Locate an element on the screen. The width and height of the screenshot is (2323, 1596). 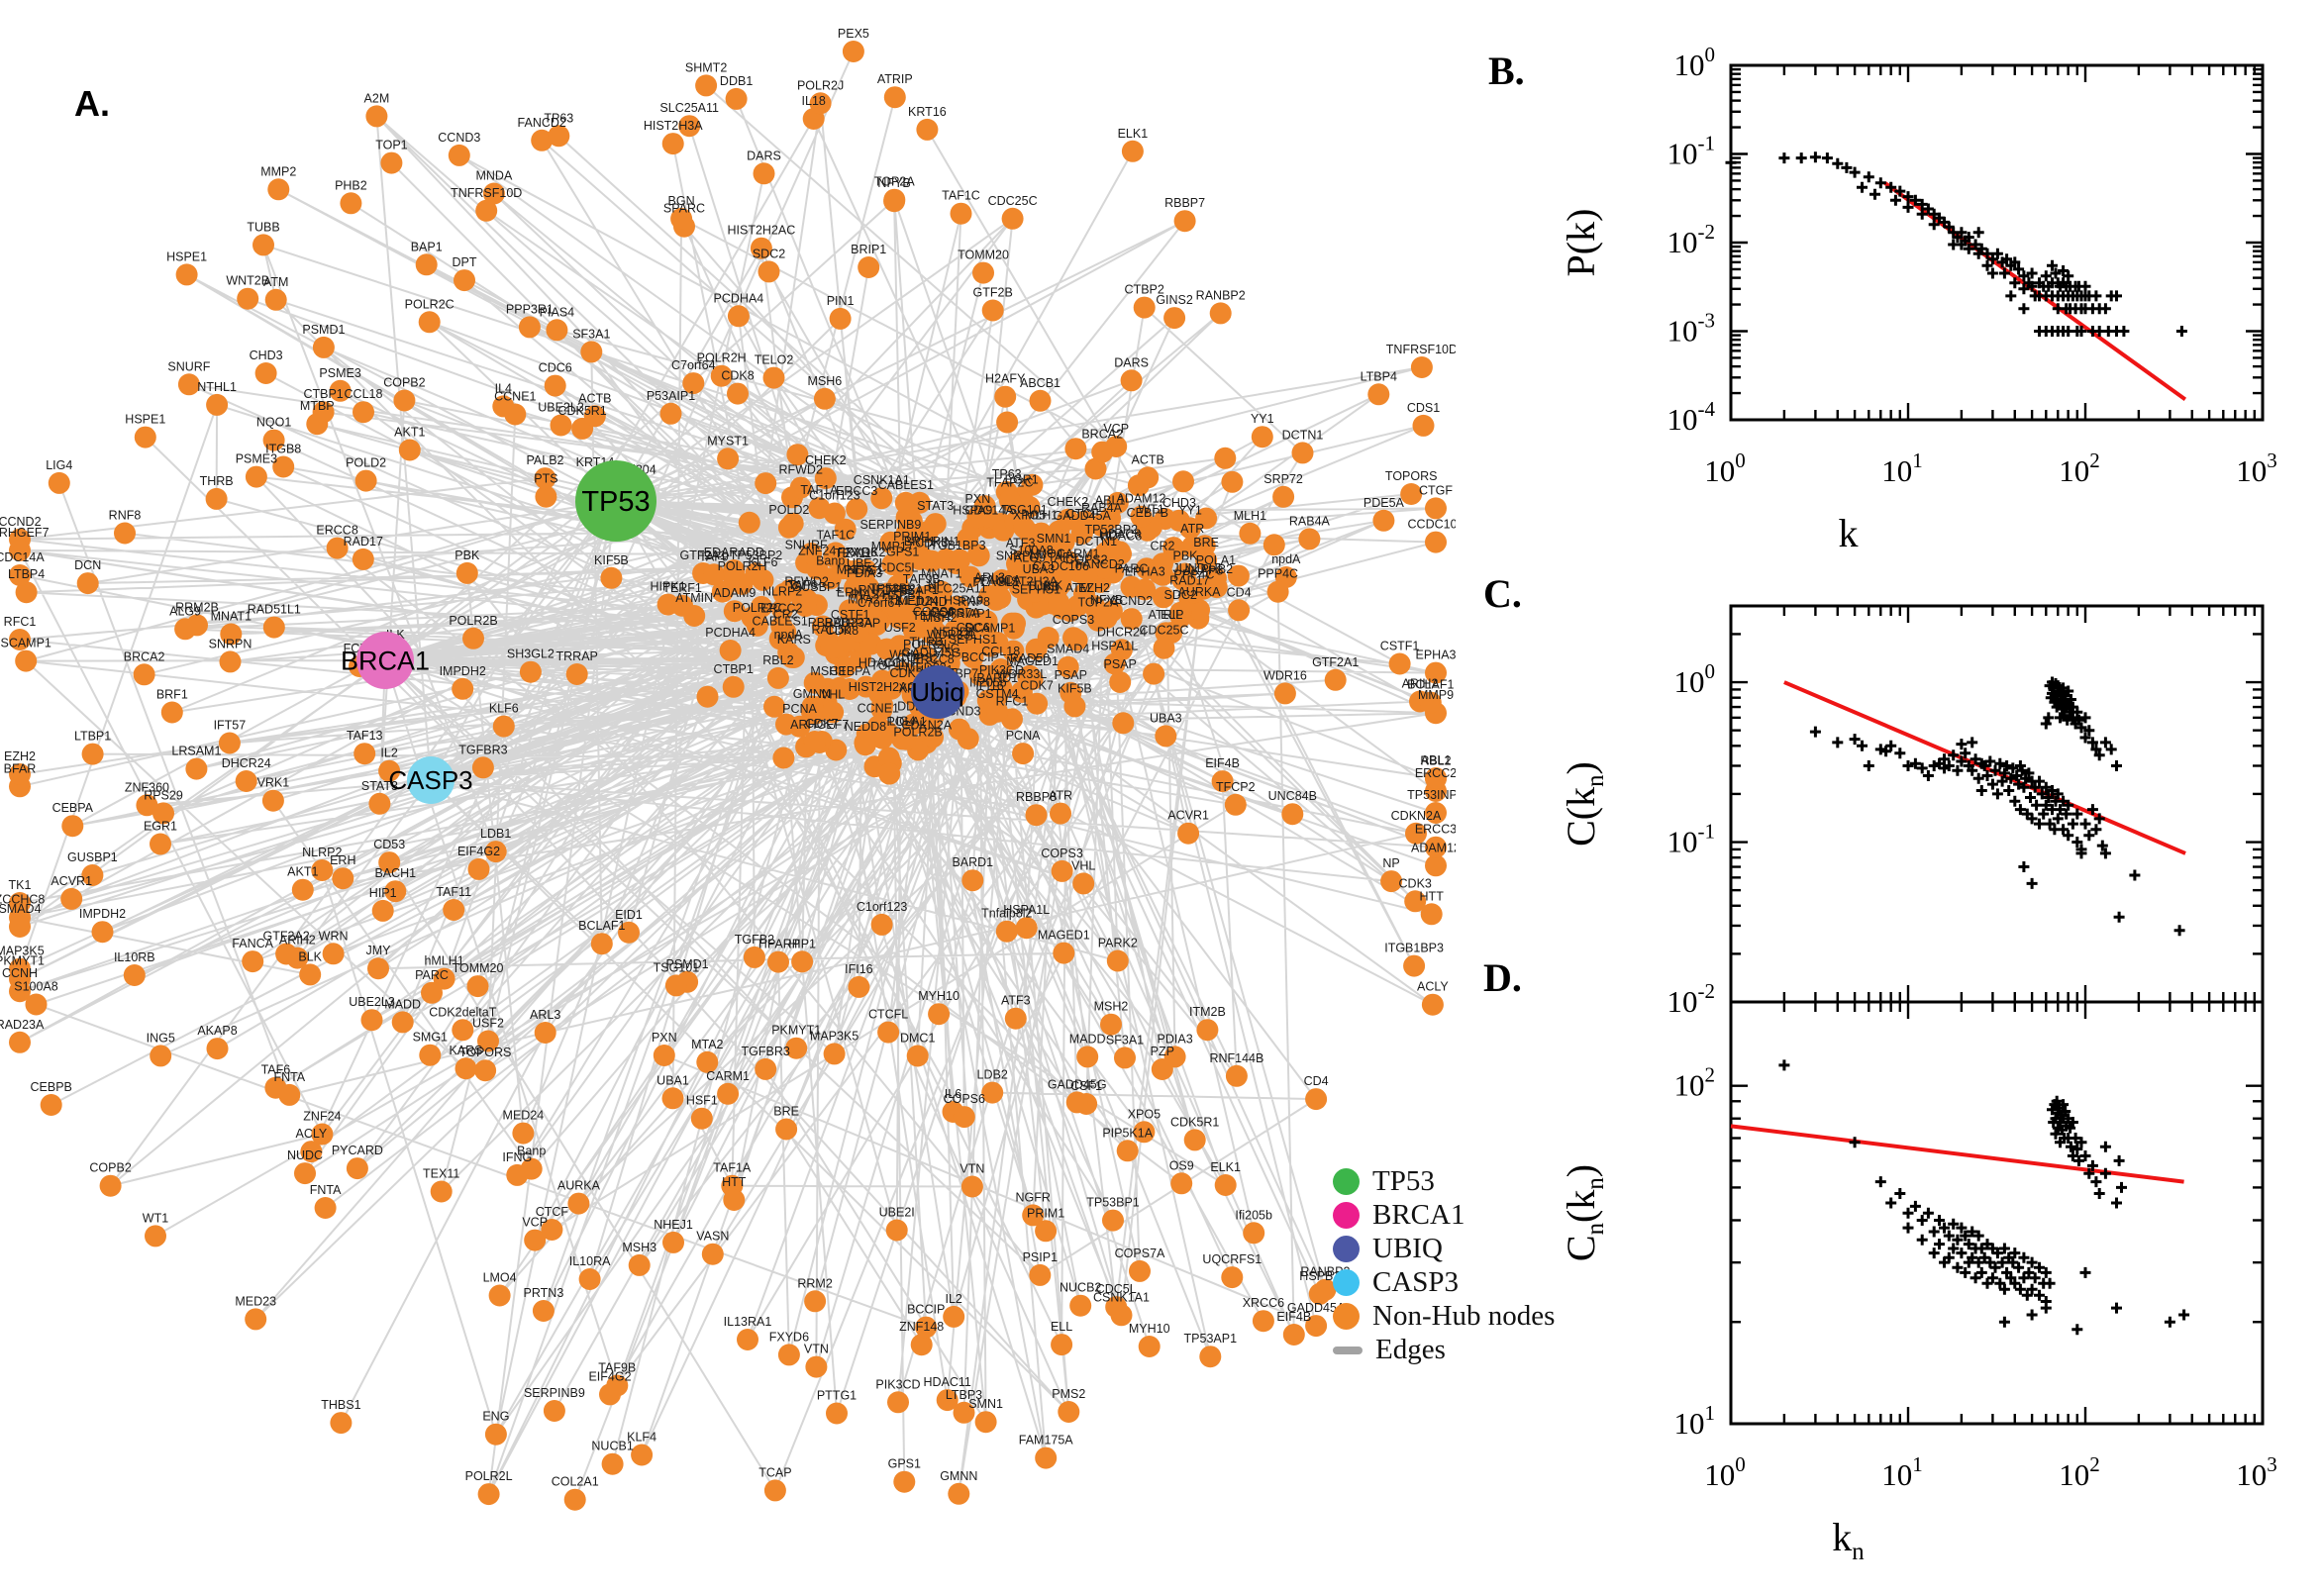
gene-label: LDB1 is located at coordinates (495, 834).